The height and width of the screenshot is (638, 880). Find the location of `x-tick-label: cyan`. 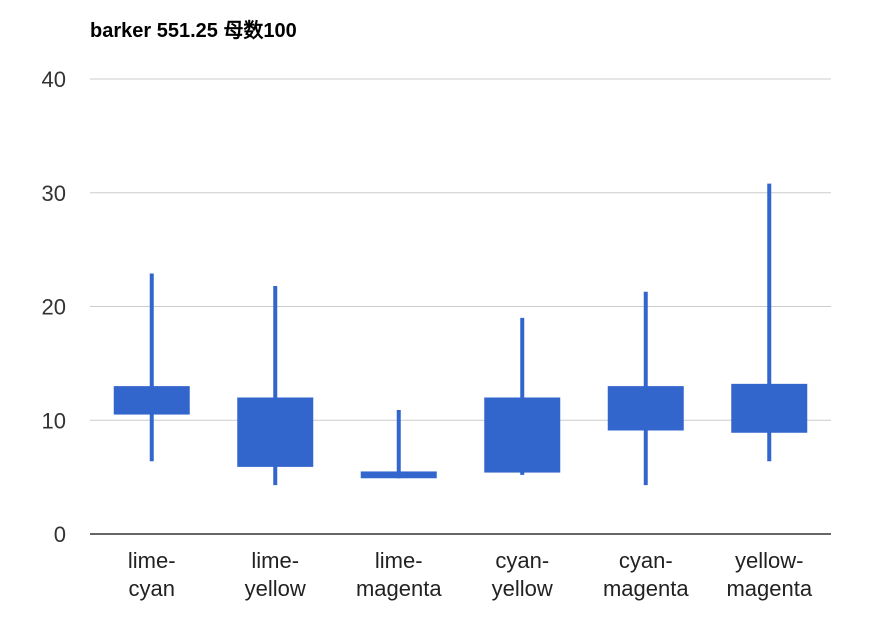

x-tick-label: cyan is located at coordinates (152, 588).